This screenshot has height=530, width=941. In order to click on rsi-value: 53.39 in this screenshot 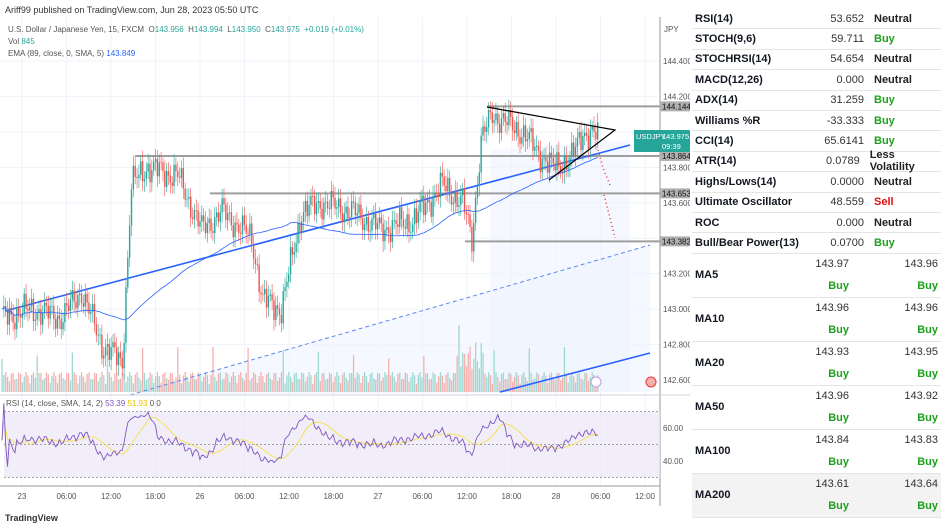, I will do `click(115, 403)`.